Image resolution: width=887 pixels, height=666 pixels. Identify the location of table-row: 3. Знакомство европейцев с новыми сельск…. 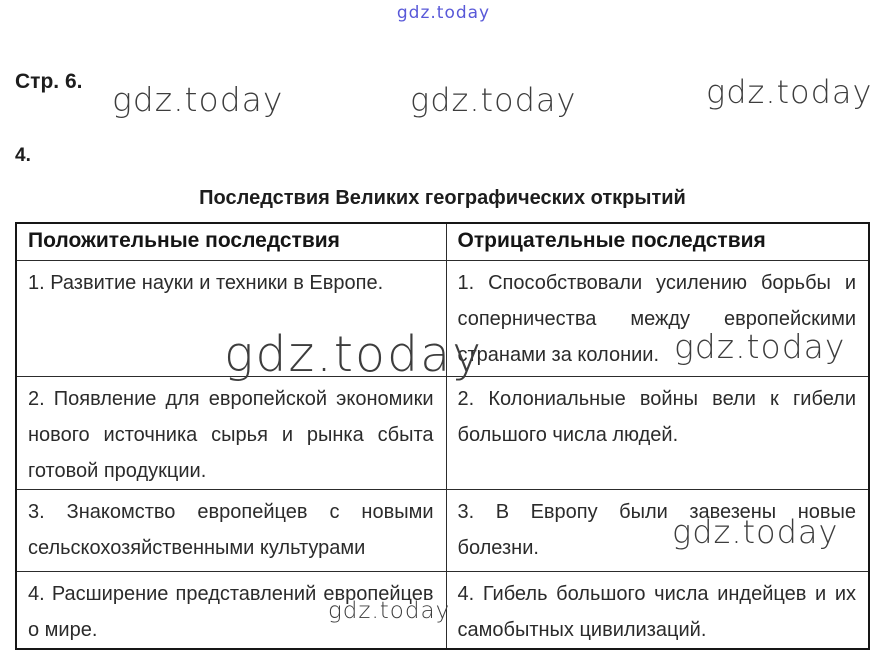
(442, 530).